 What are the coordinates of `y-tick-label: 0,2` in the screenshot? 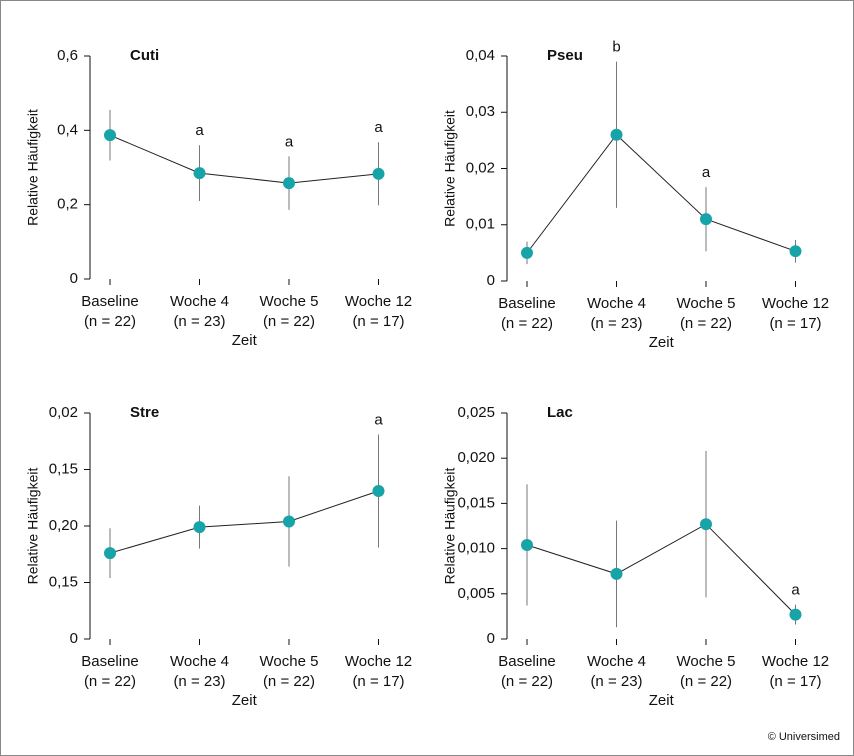 It's located at (67, 204).